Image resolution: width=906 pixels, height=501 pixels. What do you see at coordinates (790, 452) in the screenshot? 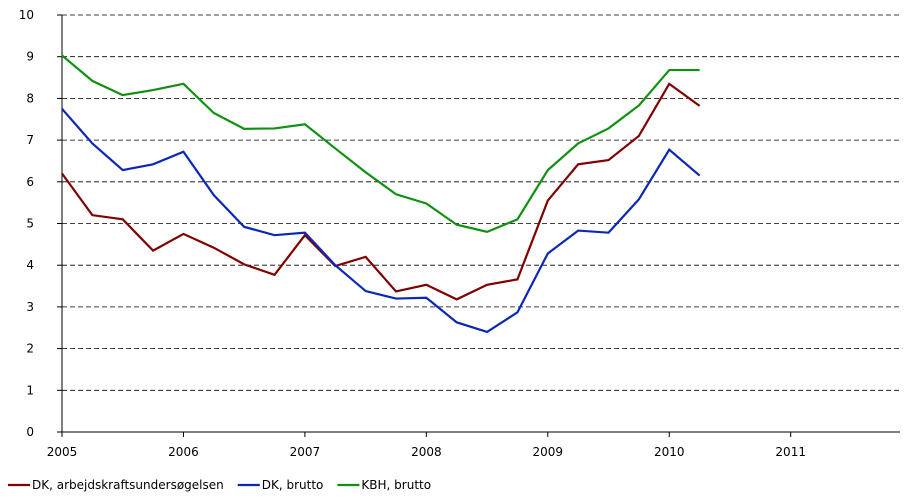
I see `x-tick-label: 2011` at bounding box center [790, 452].